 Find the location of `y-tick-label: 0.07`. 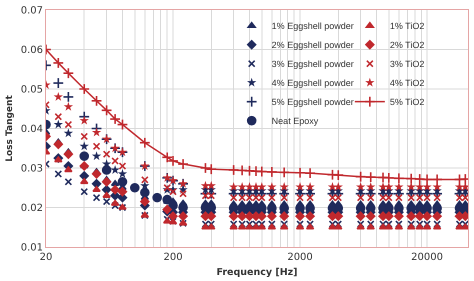

y-tick-label: 0.07 is located at coordinates (31, 11).